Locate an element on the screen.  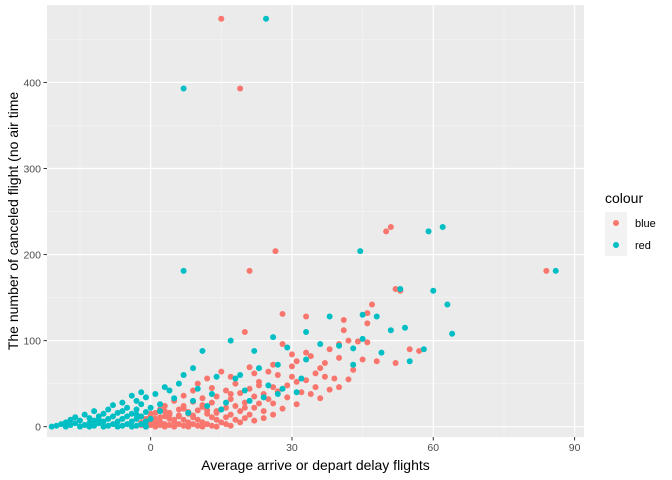
x-tick-label: 60 is located at coordinates (433, 448).